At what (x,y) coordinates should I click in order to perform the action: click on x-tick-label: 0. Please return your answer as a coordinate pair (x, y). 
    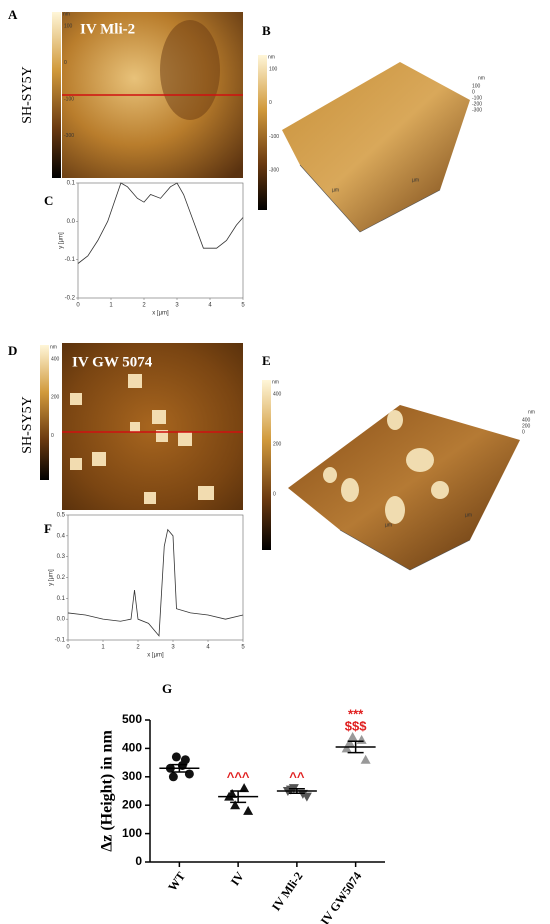
    Looking at the image, I should click on (68, 648).